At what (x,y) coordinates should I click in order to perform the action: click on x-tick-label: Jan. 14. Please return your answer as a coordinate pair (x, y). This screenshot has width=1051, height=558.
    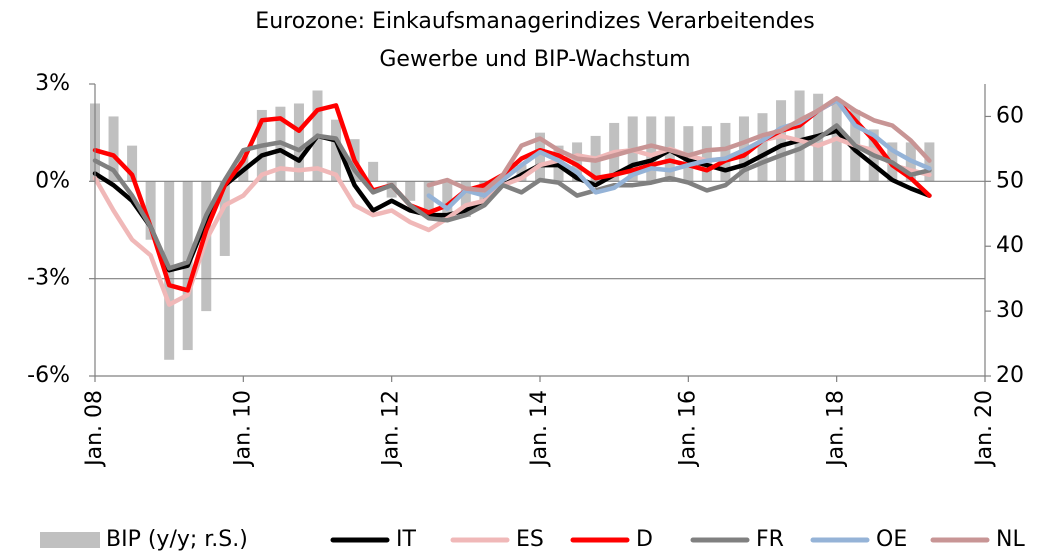
    Looking at the image, I should click on (539, 429).